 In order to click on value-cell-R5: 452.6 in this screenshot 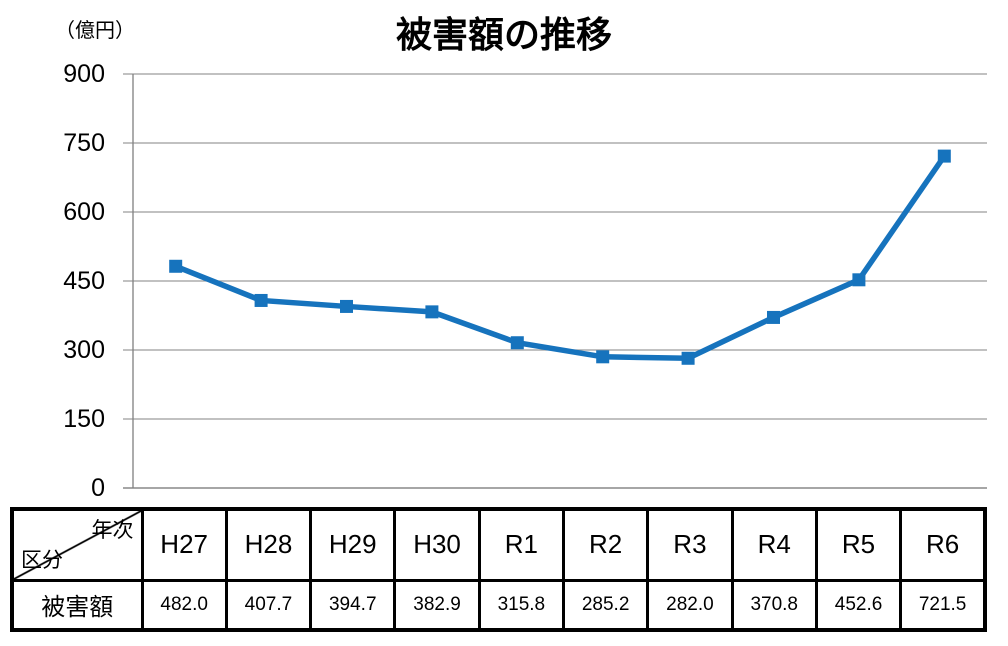, I will do `click(858, 605)`.